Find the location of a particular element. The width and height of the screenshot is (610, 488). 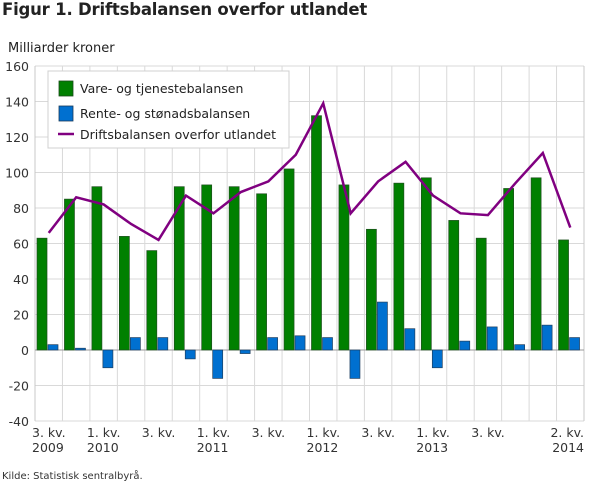

legend-label-vare: Vare- og tjenestebalansen is located at coordinates (161, 88).